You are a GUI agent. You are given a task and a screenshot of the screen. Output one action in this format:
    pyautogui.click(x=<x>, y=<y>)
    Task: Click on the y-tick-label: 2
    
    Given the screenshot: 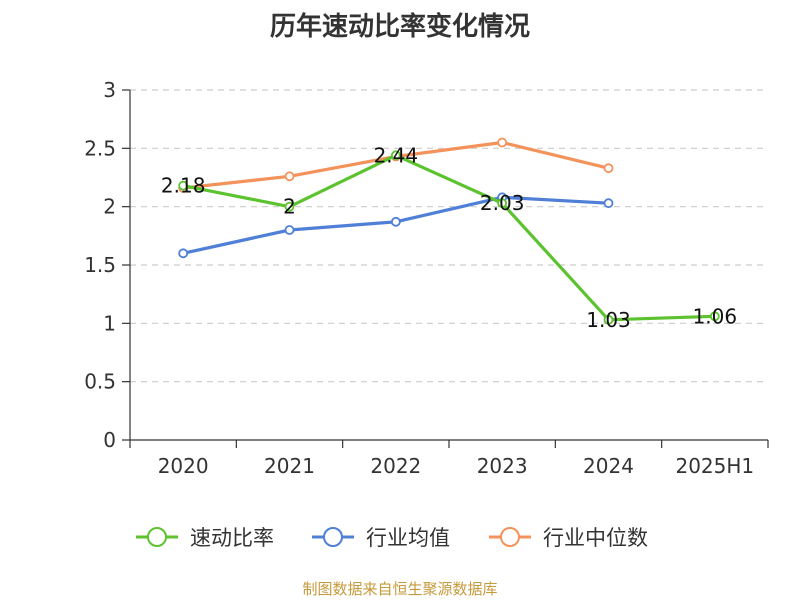 What is the action you would take?
    pyautogui.click(x=109, y=207)
    